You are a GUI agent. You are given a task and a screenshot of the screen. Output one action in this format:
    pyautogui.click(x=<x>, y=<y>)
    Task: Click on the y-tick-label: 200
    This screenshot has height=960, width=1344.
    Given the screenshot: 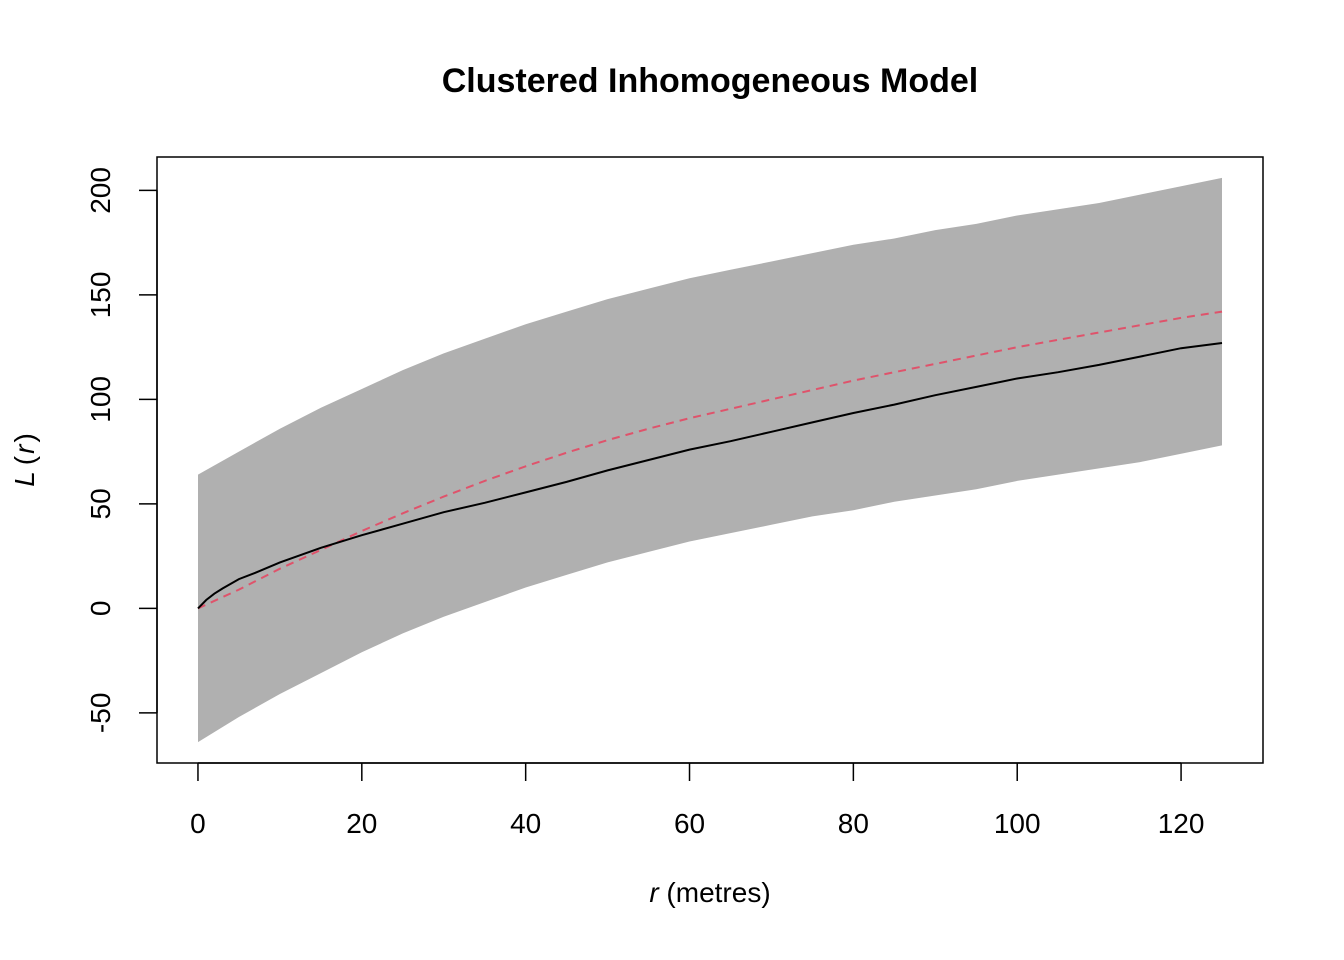 What is the action you would take?
    pyautogui.click(x=100, y=190)
    